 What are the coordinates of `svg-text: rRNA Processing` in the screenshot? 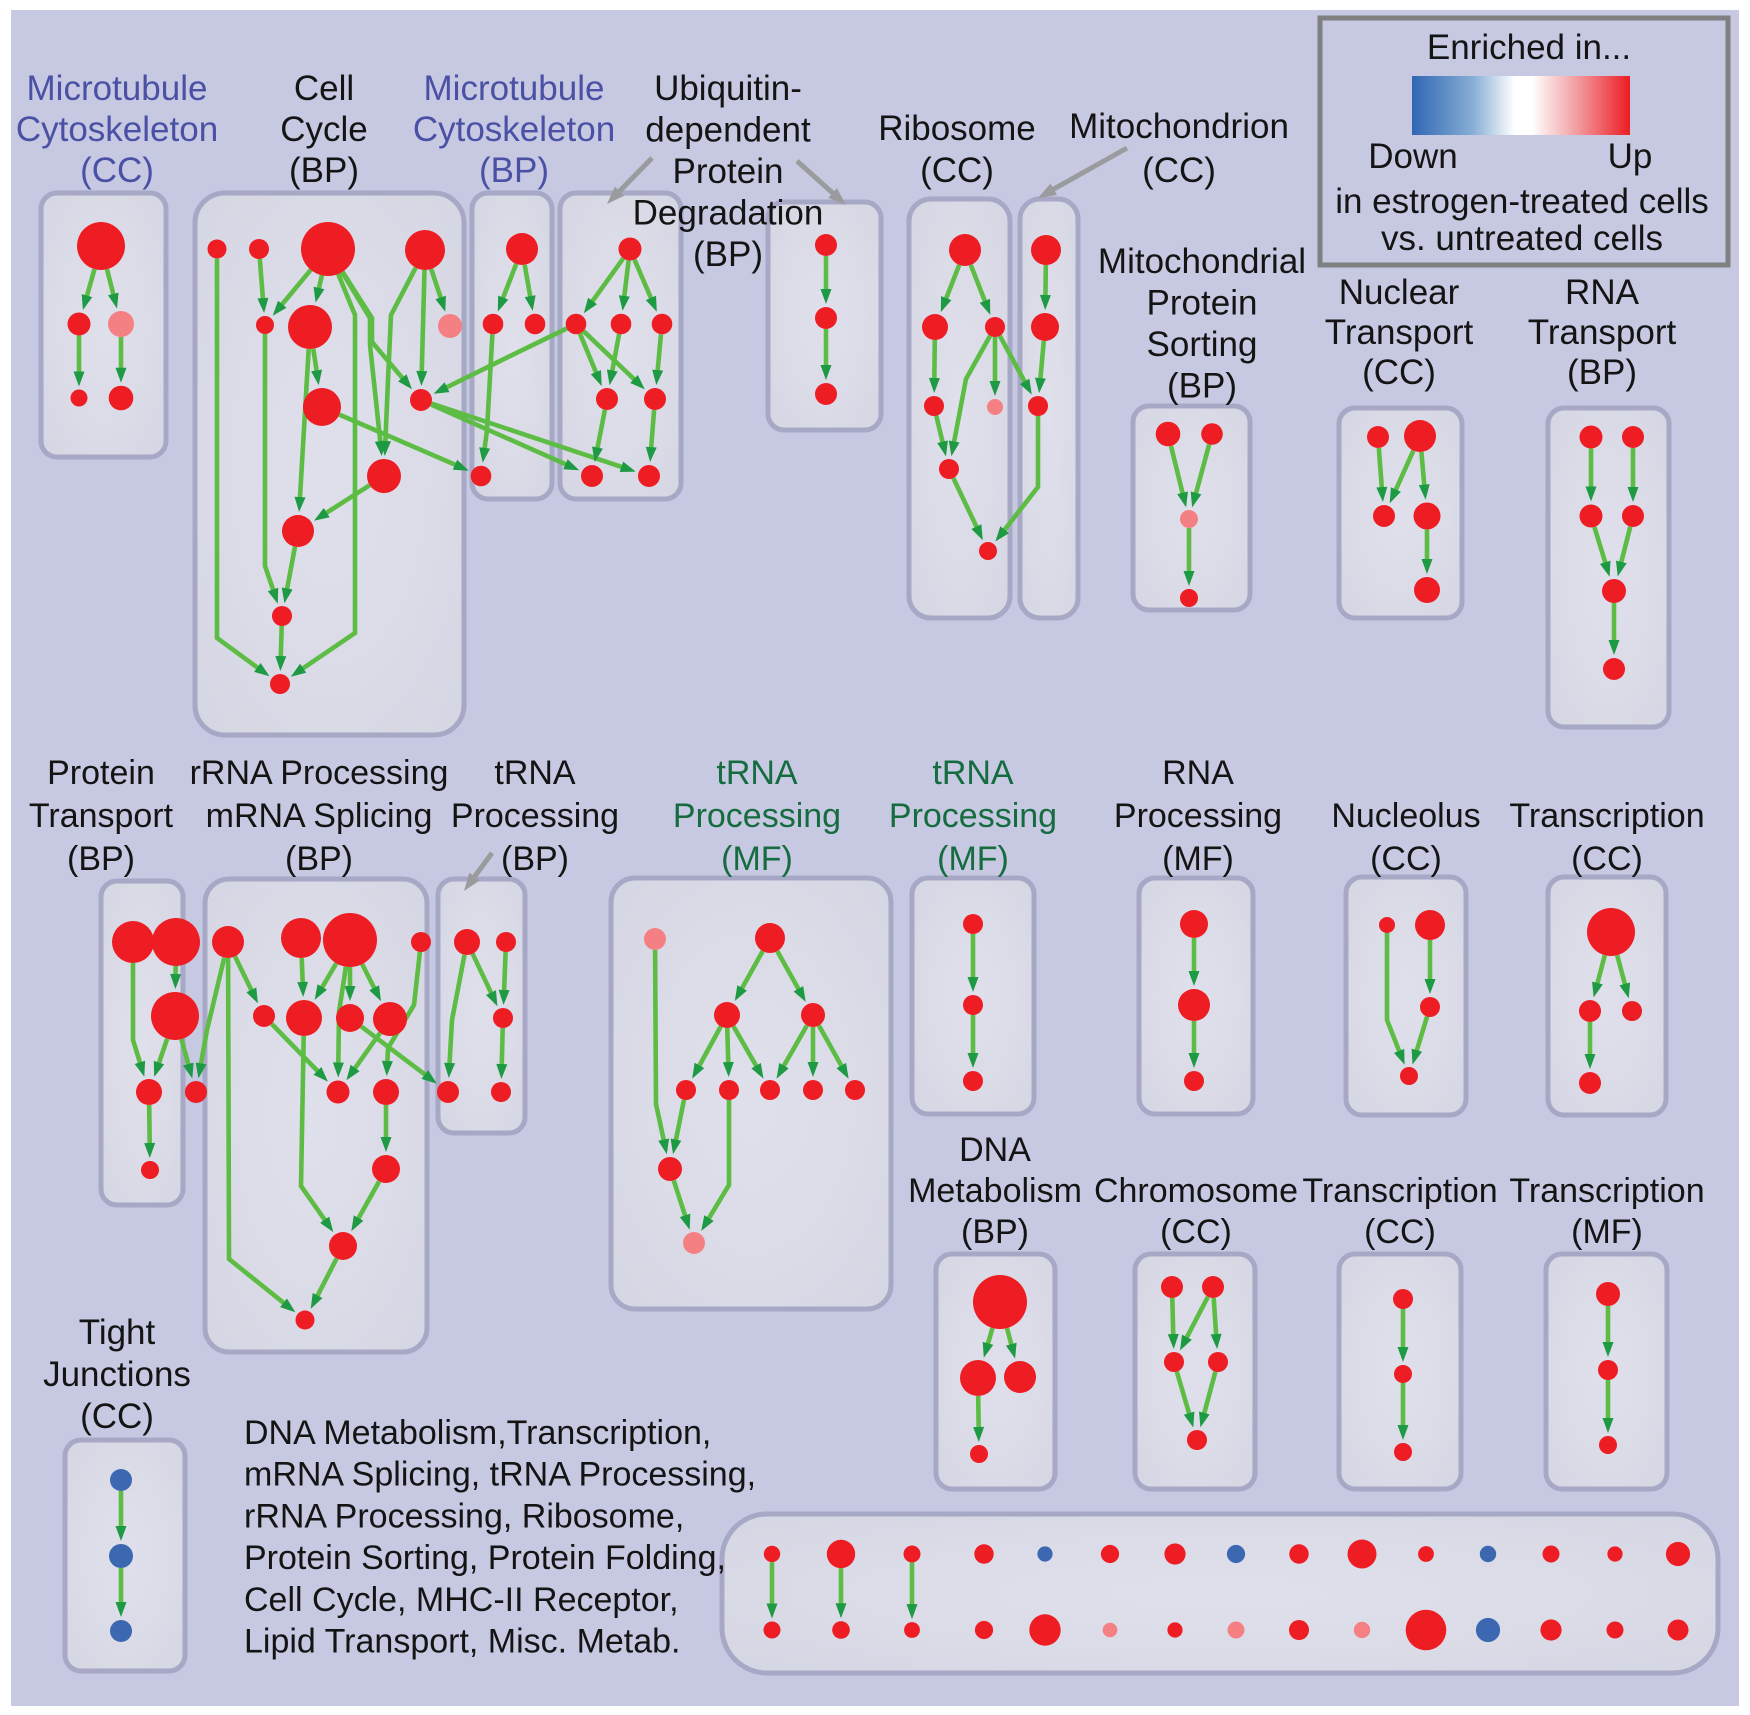 It's located at (319, 773).